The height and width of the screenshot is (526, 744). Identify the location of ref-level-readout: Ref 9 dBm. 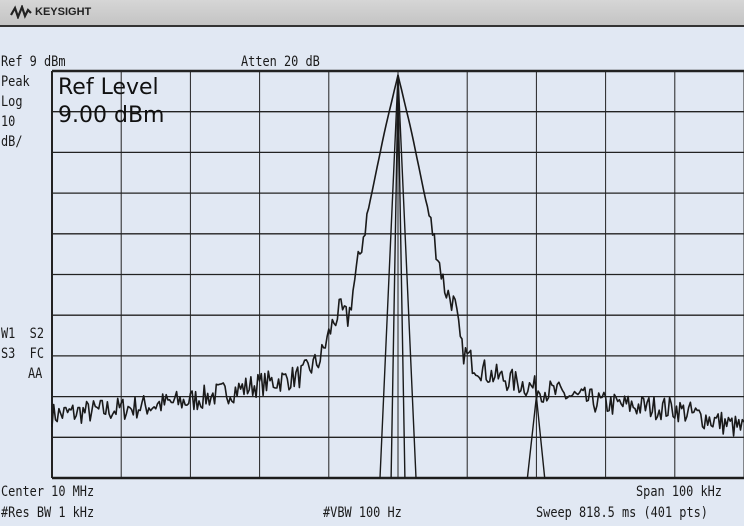
(33, 62).